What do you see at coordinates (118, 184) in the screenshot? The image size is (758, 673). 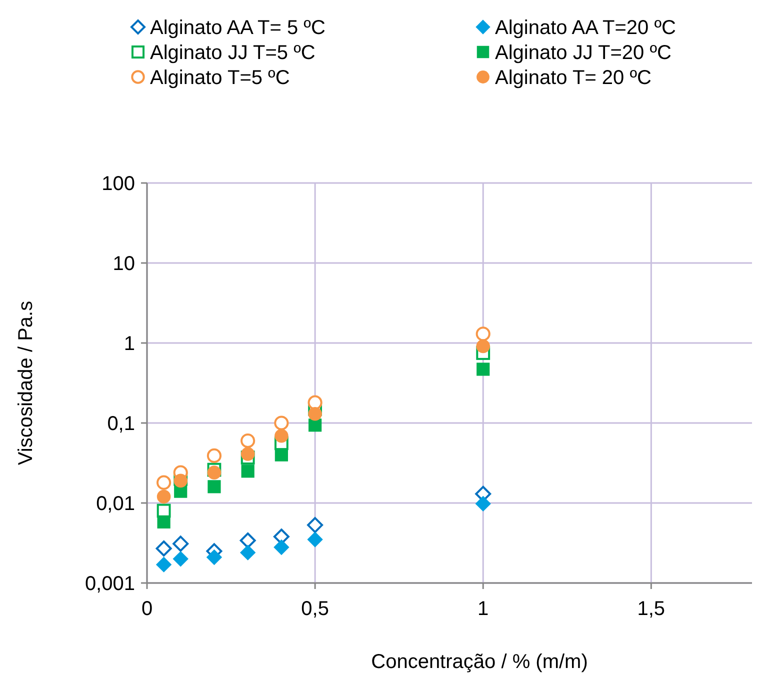 I see `y-tick-label: 100` at bounding box center [118, 184].